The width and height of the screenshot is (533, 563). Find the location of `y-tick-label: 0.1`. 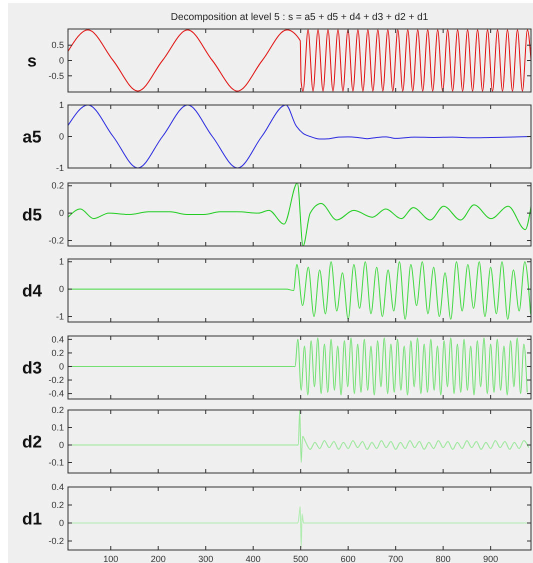

y-tick-label: 0.1 is located at coordinates (57, 427).